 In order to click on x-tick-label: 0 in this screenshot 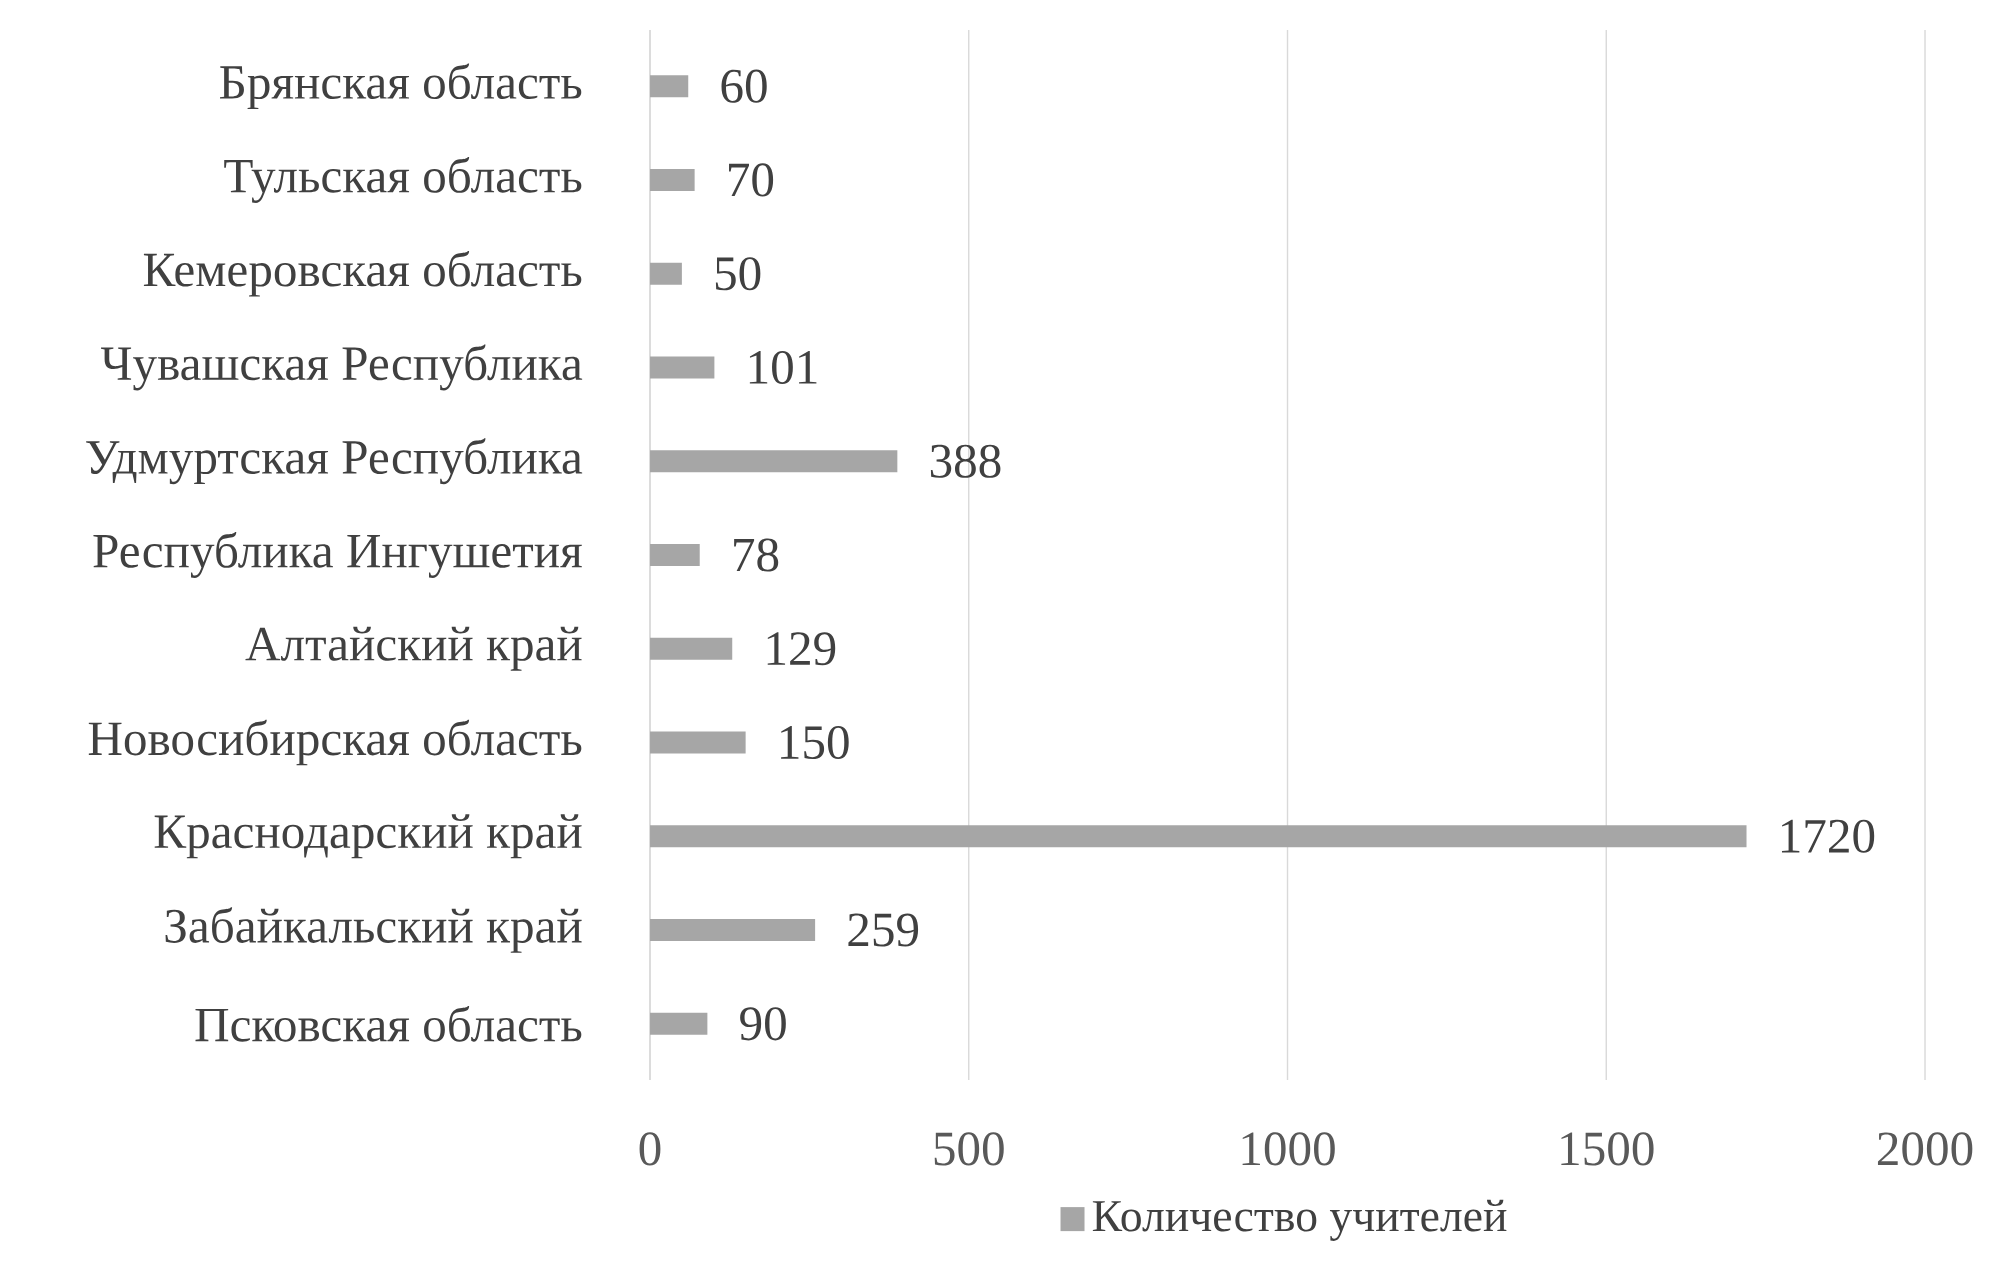, I will do `click(650, 1149)`.